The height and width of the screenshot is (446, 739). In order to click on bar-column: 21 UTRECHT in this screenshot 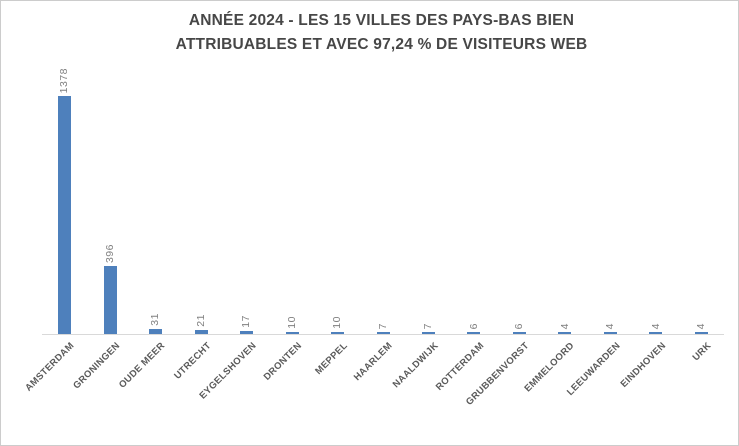, I will do `click(197, 219)`.